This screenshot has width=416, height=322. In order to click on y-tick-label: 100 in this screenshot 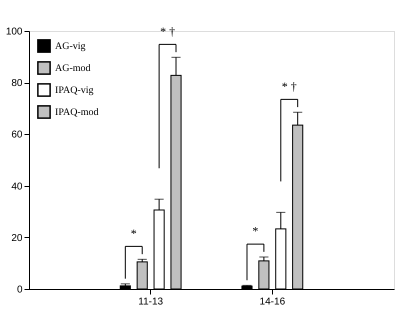, I will do `click(14, 32)`.